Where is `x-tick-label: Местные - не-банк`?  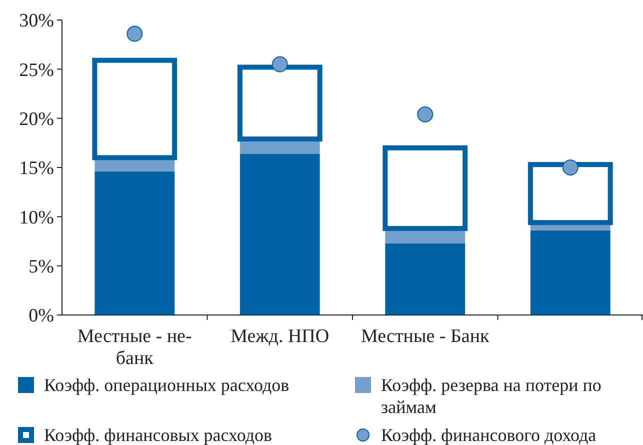 x-tick-label: Местные - не-банк is located at coordinates (134, 347).